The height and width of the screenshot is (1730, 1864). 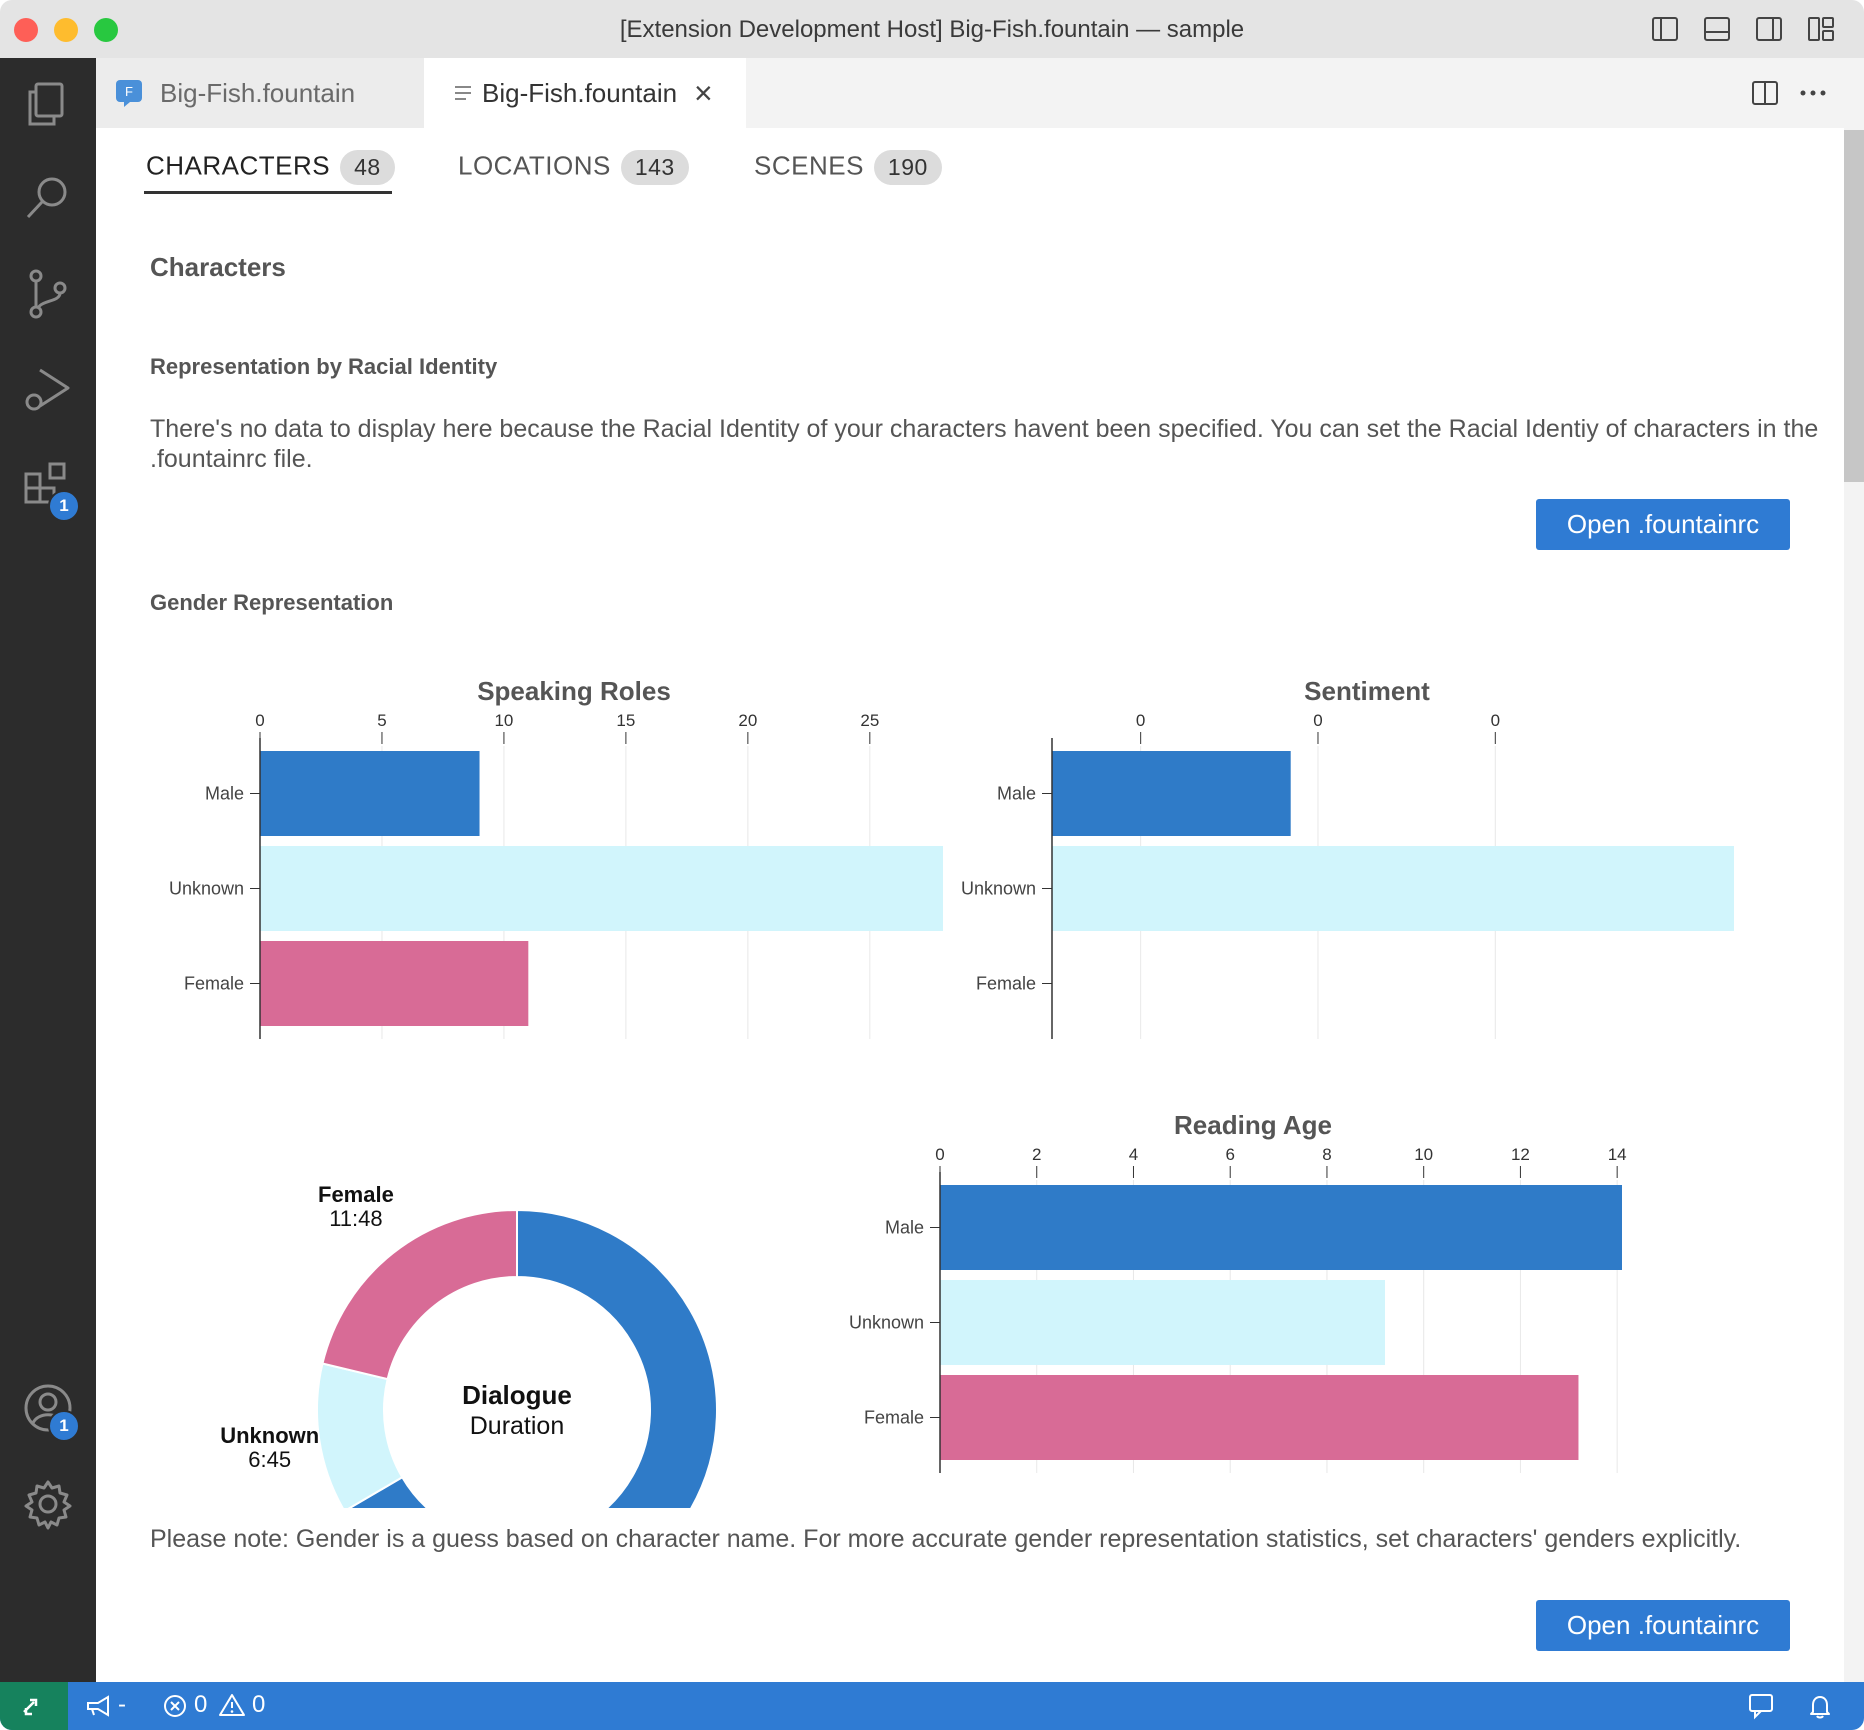 I want to click on active-tab-underline, so click(x=268, y=192).